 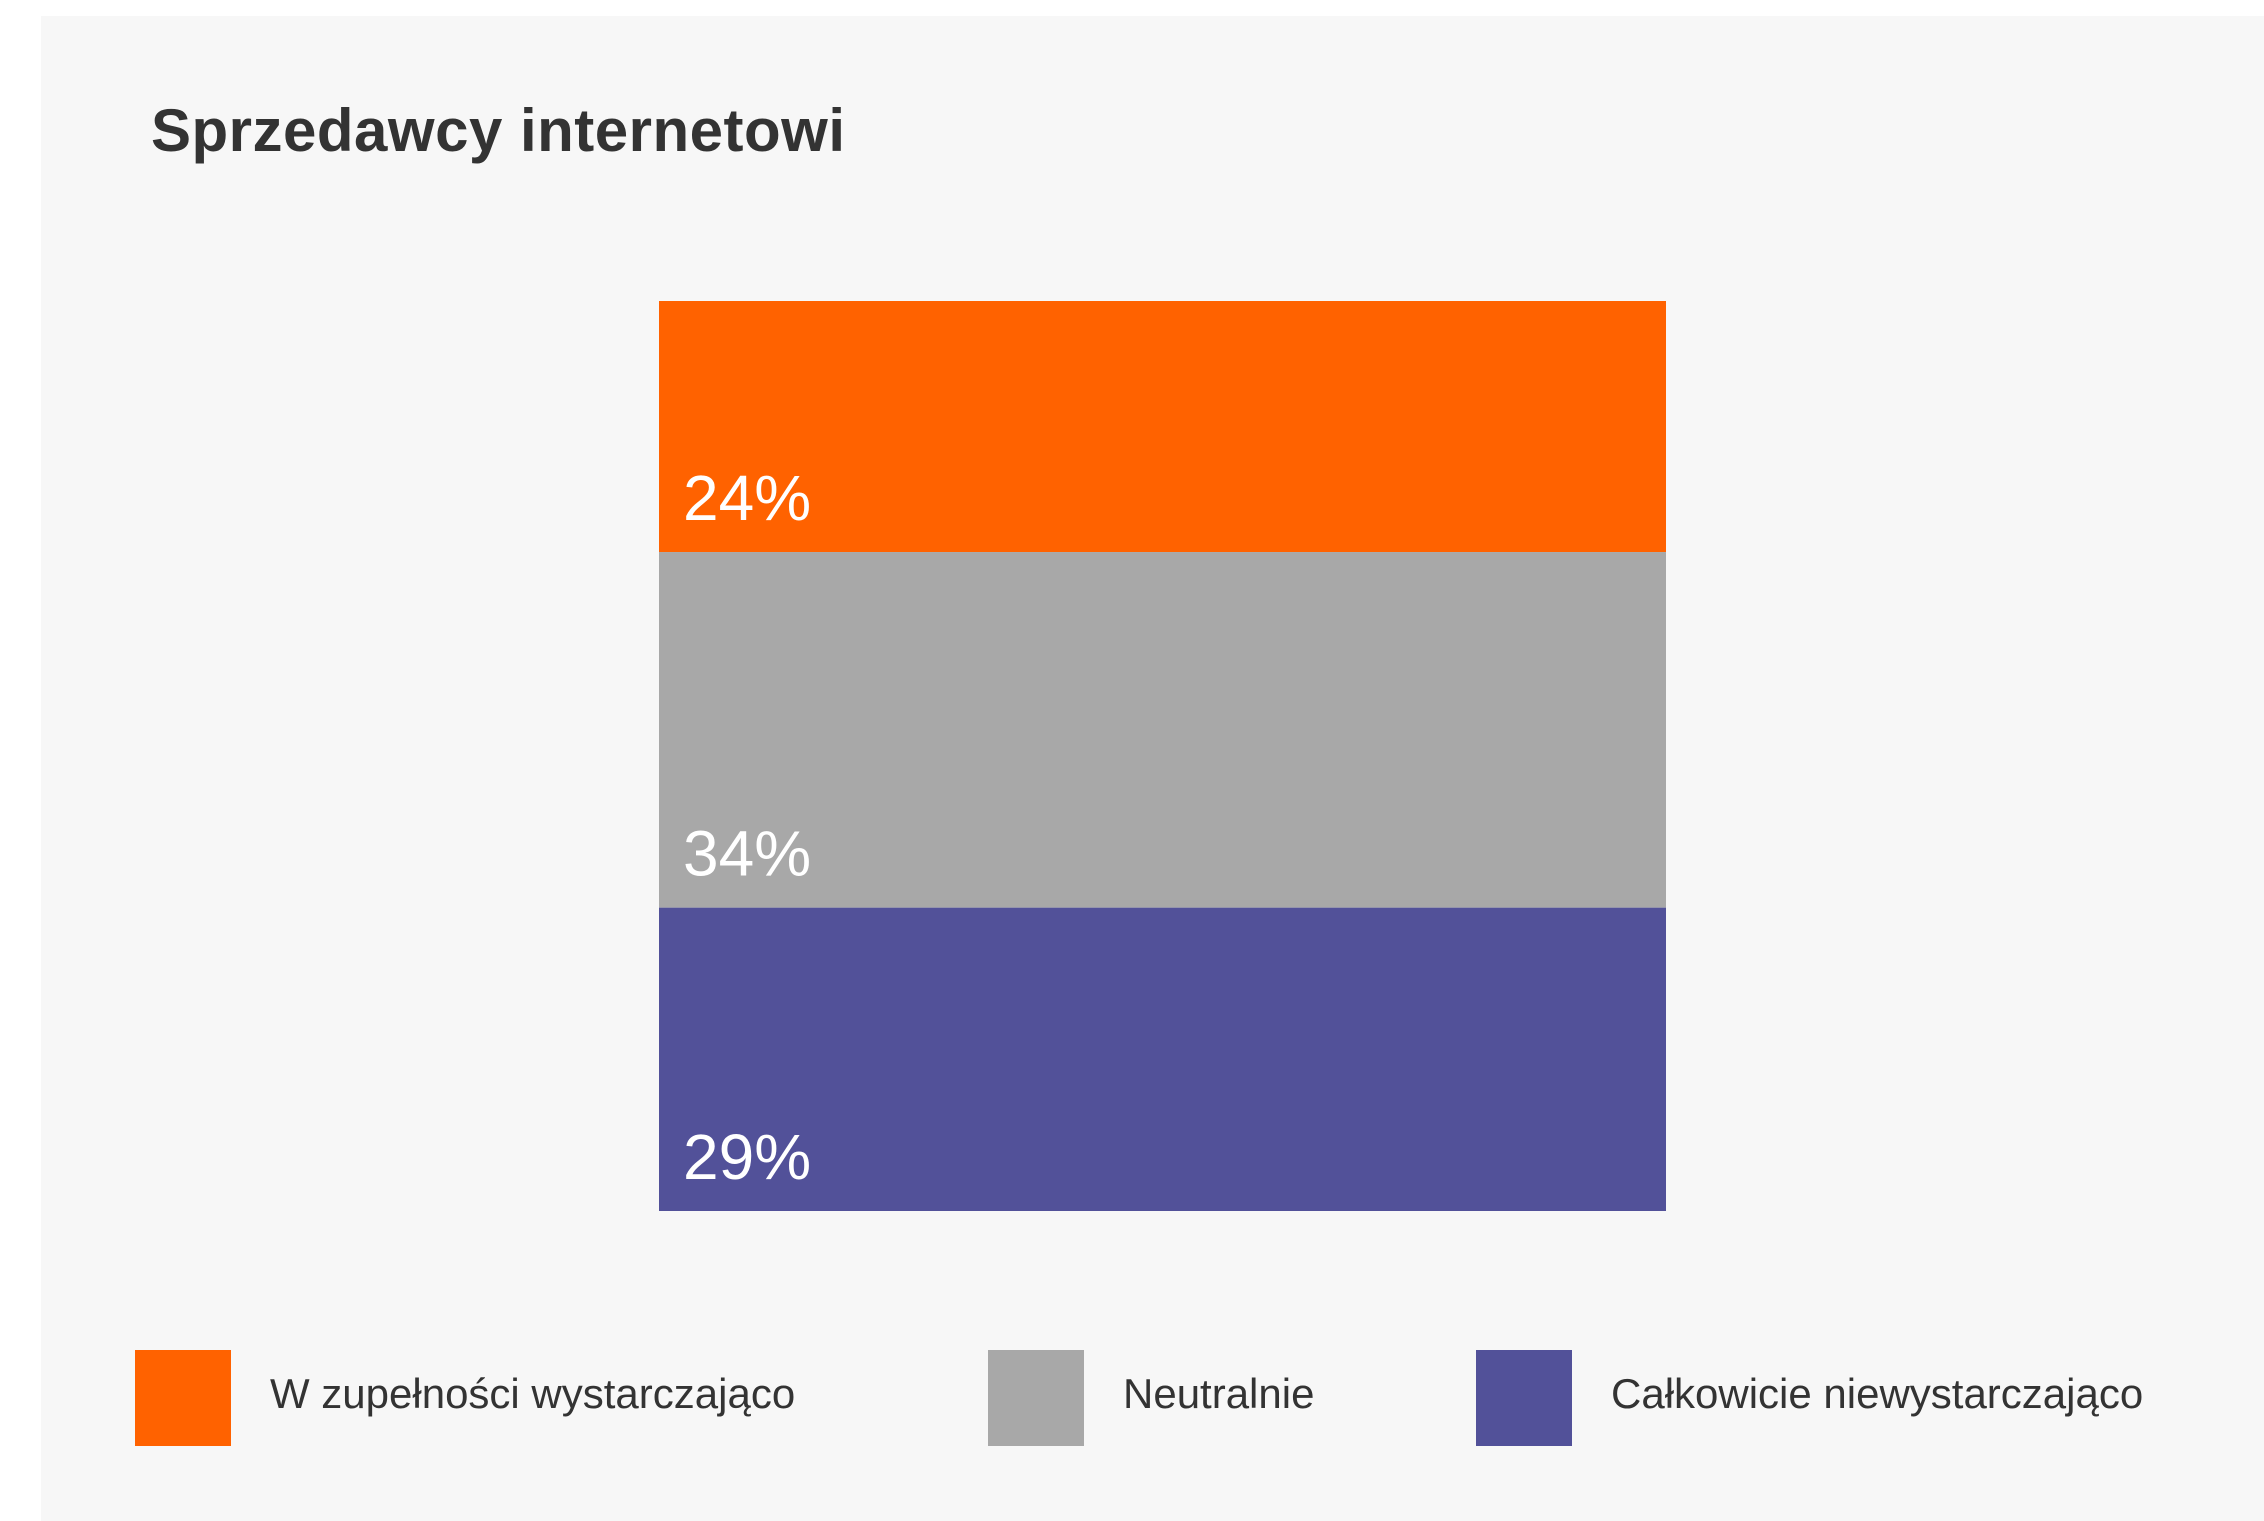 I want to click on data-label-1: 34%, so click(x=747, y=854).